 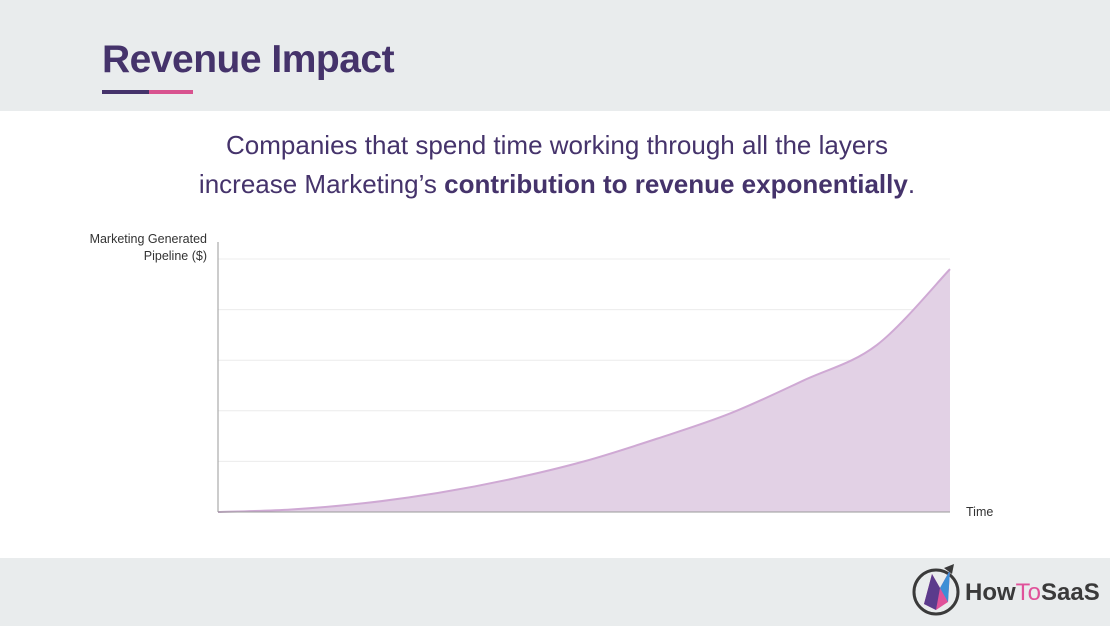 What do you see at coordinates (171, 92) in the screenshot?
I see `title-underline-pink` at bounding box center [171, 92].